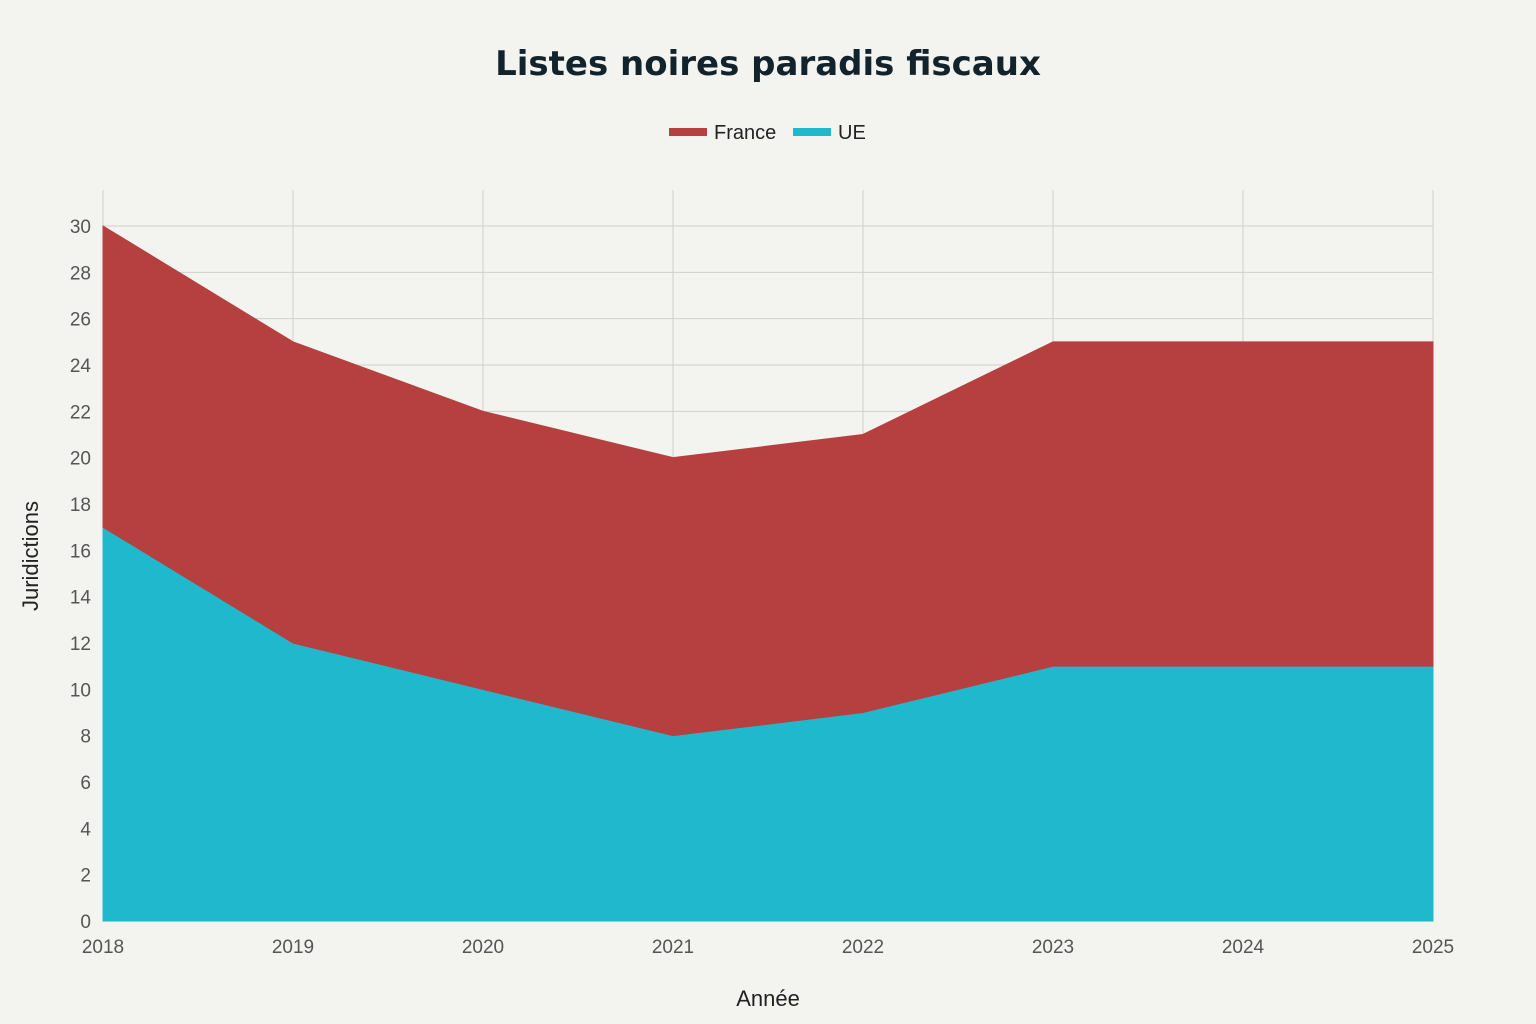 This screenshot has height=1024, width=1536. Describe the element at coordinates (768, 998) in the screenshot. I see `x-axis-label: Année` at that location.